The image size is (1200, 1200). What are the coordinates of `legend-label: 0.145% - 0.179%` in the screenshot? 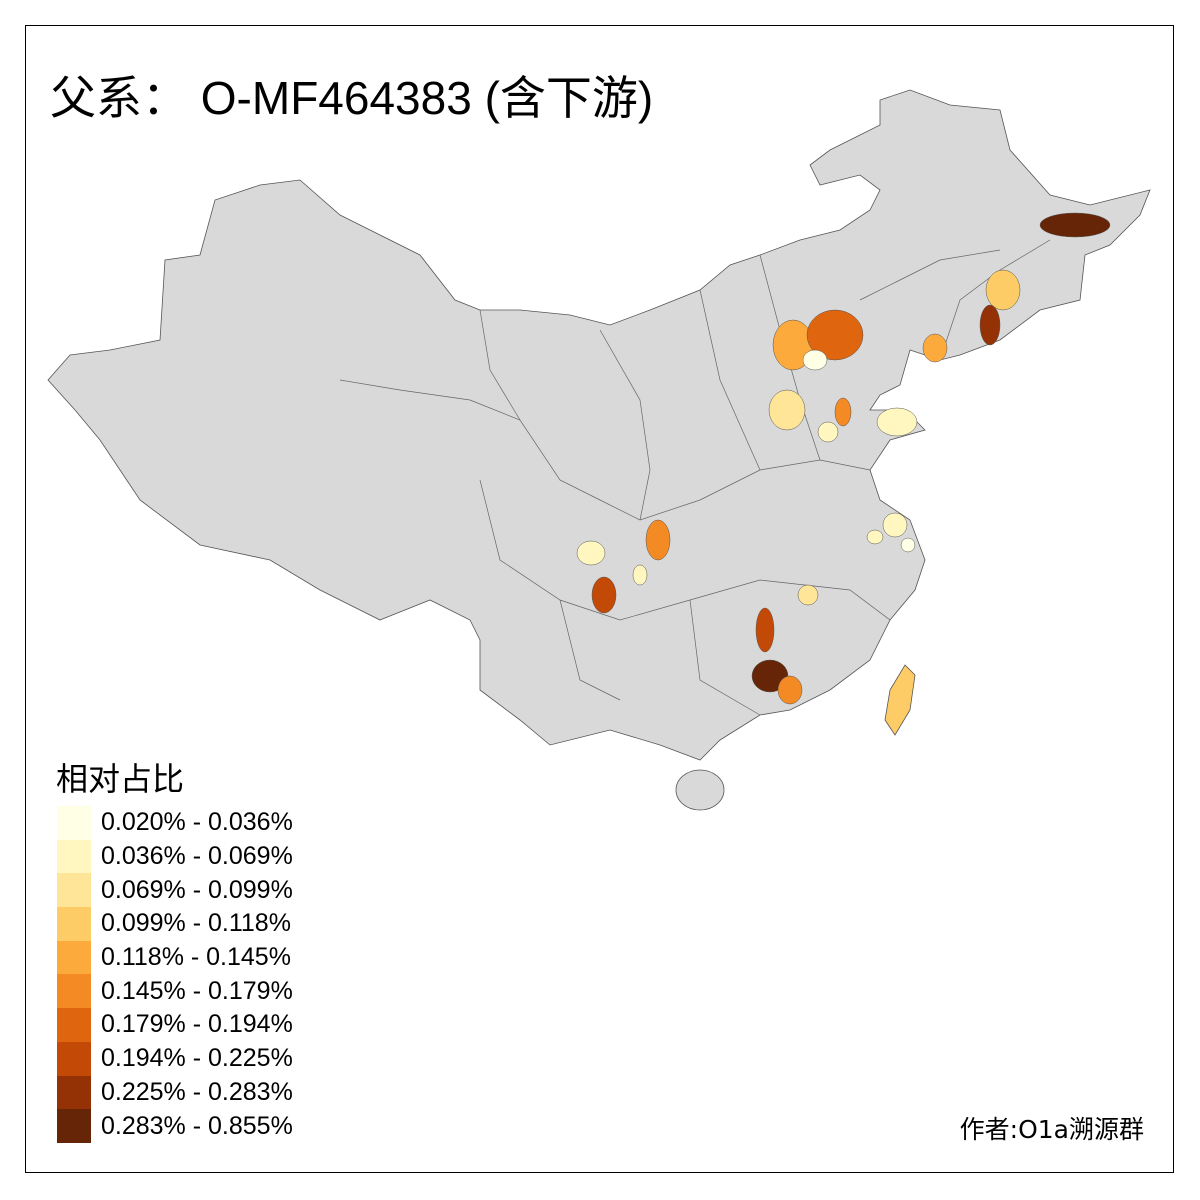 It's located at (197, 990).